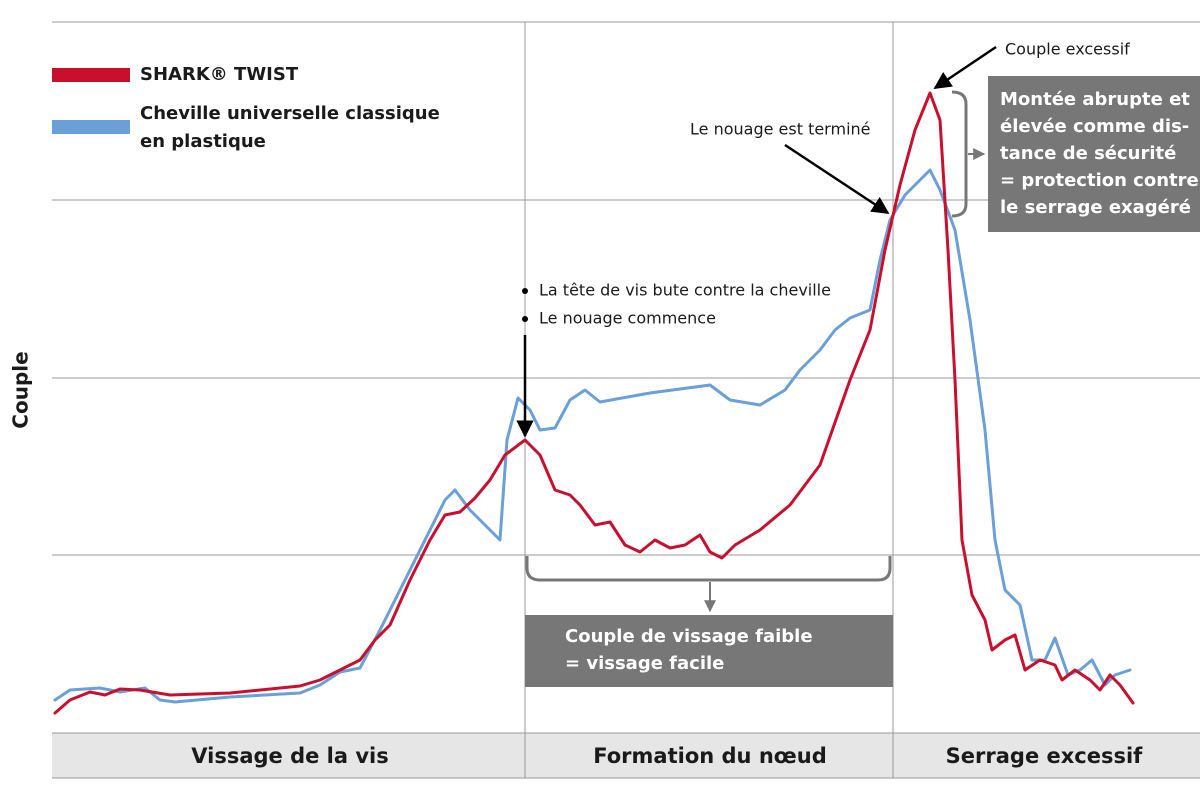 The width and height of the screenshot is (1200, 800). Describe the element at coordinates (709, 651) in the screenshot. I see `low-torque-box` at that location.